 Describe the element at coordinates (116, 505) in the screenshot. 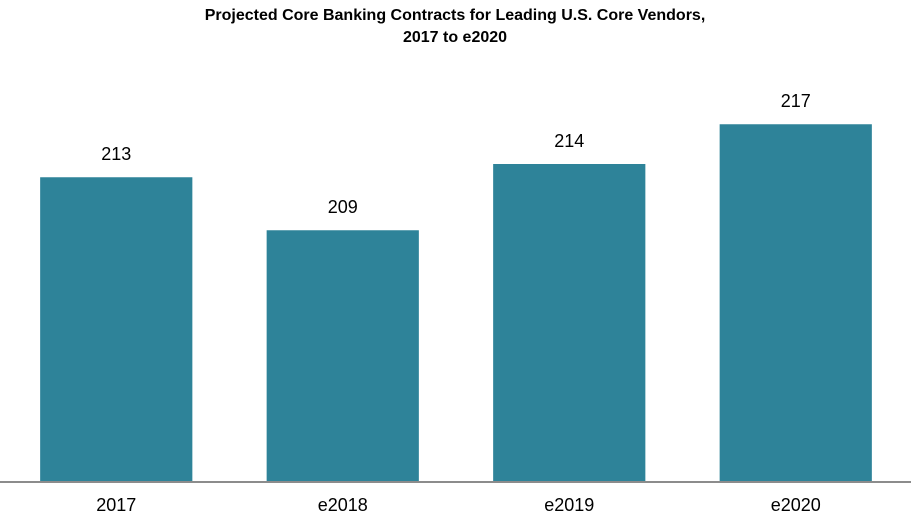

I see `x-tick-label: 2017` at that location.